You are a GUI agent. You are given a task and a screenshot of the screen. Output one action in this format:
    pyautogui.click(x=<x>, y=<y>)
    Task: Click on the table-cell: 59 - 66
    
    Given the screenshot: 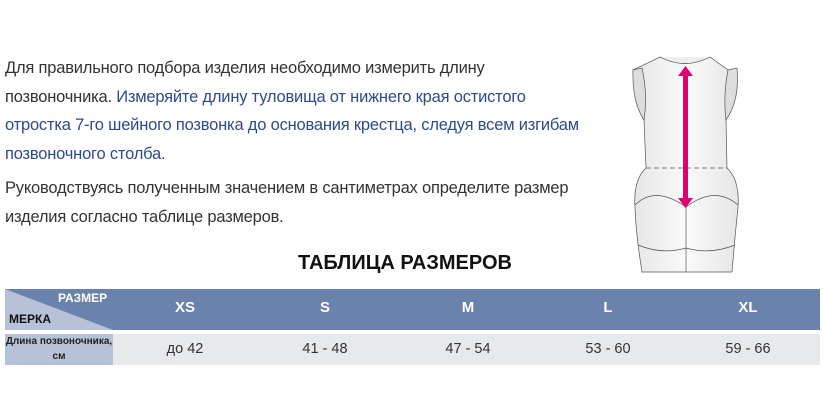 What is the action you would take?
    pyautogui.click(x=748, y=349)
    